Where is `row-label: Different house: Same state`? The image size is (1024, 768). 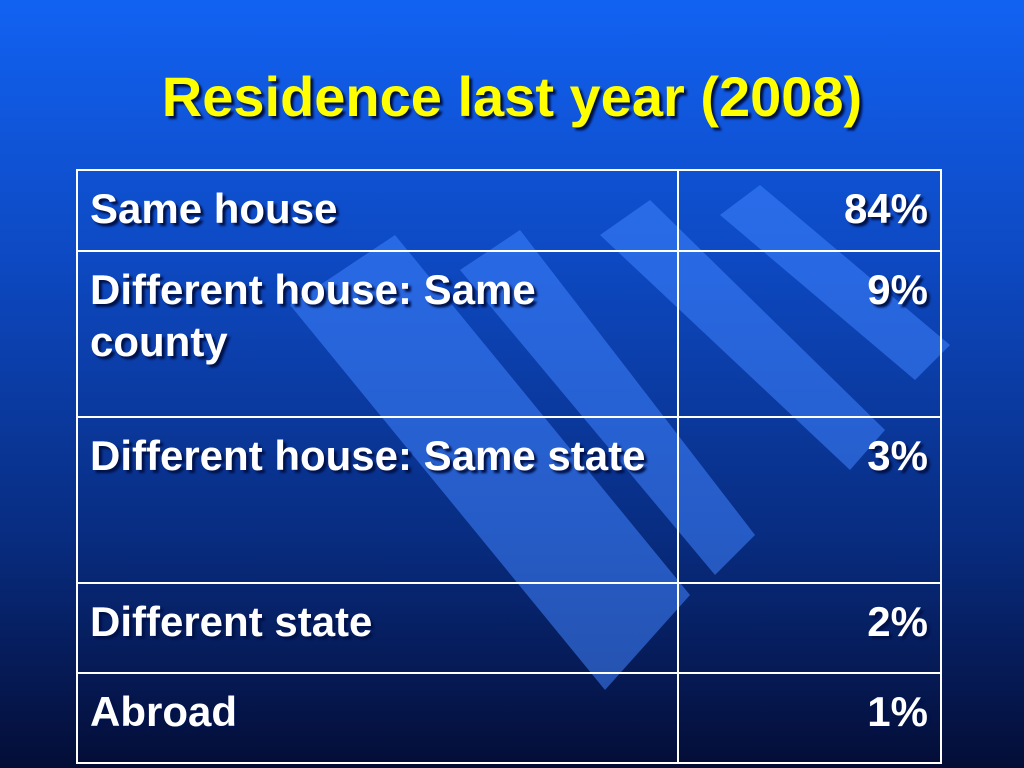 row-label: Different house: Same state is located at coordinates (377, 500).